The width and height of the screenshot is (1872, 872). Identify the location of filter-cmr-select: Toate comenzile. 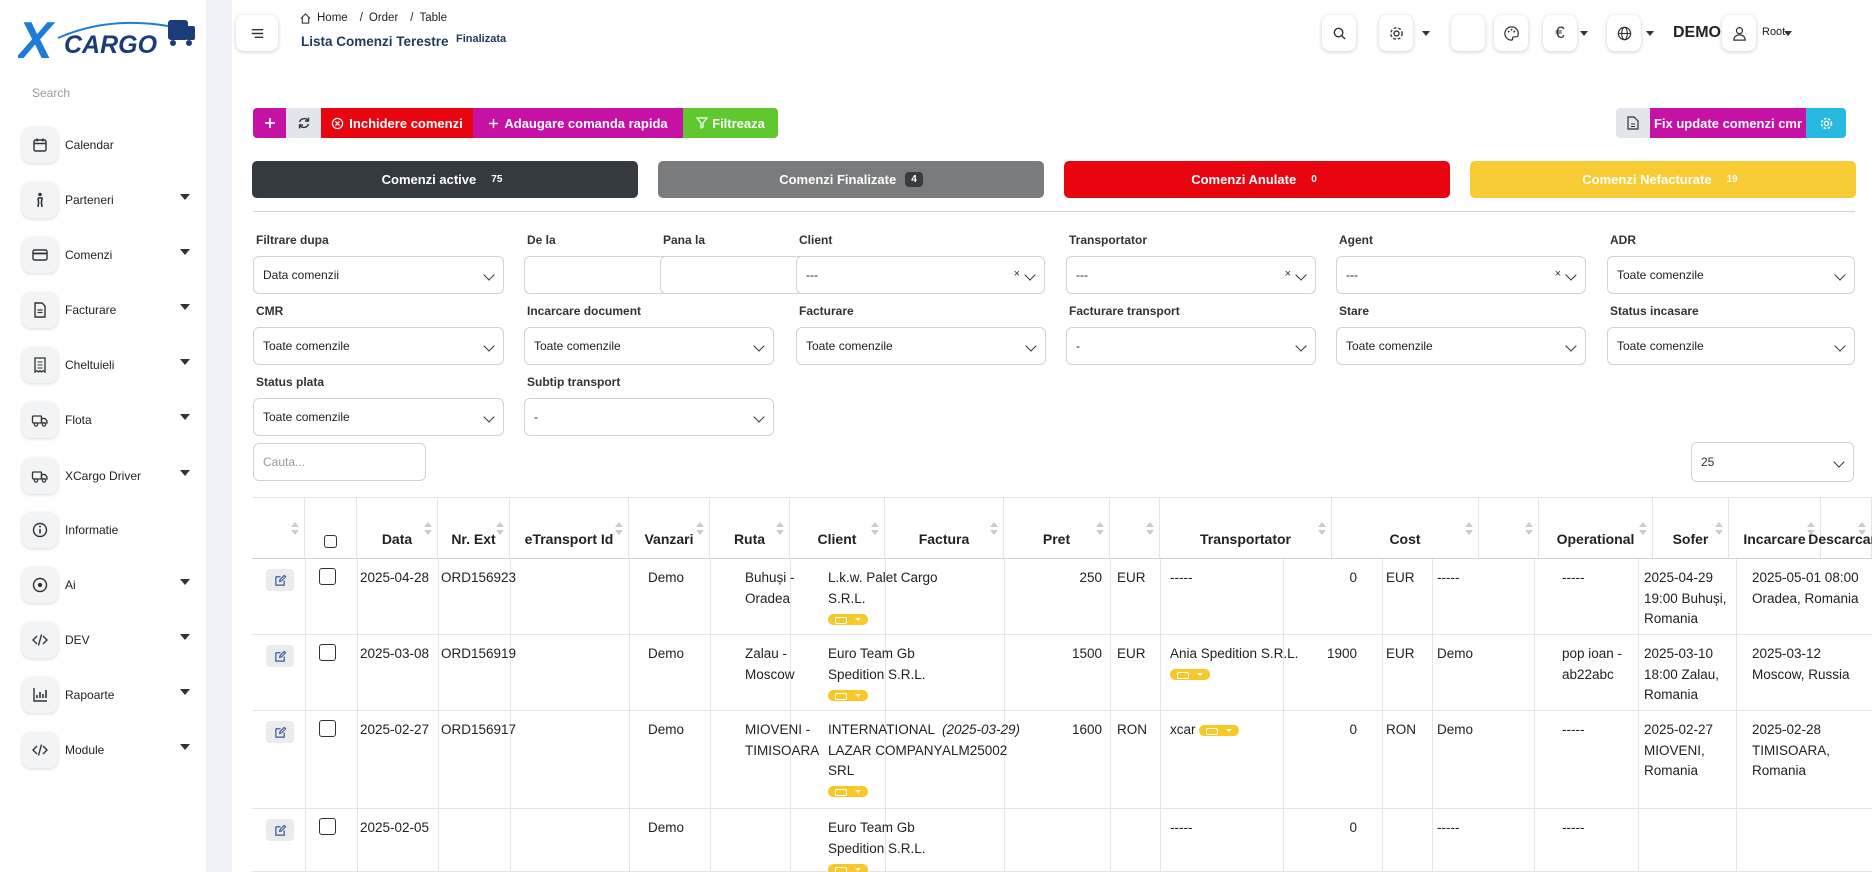
(378, 346).